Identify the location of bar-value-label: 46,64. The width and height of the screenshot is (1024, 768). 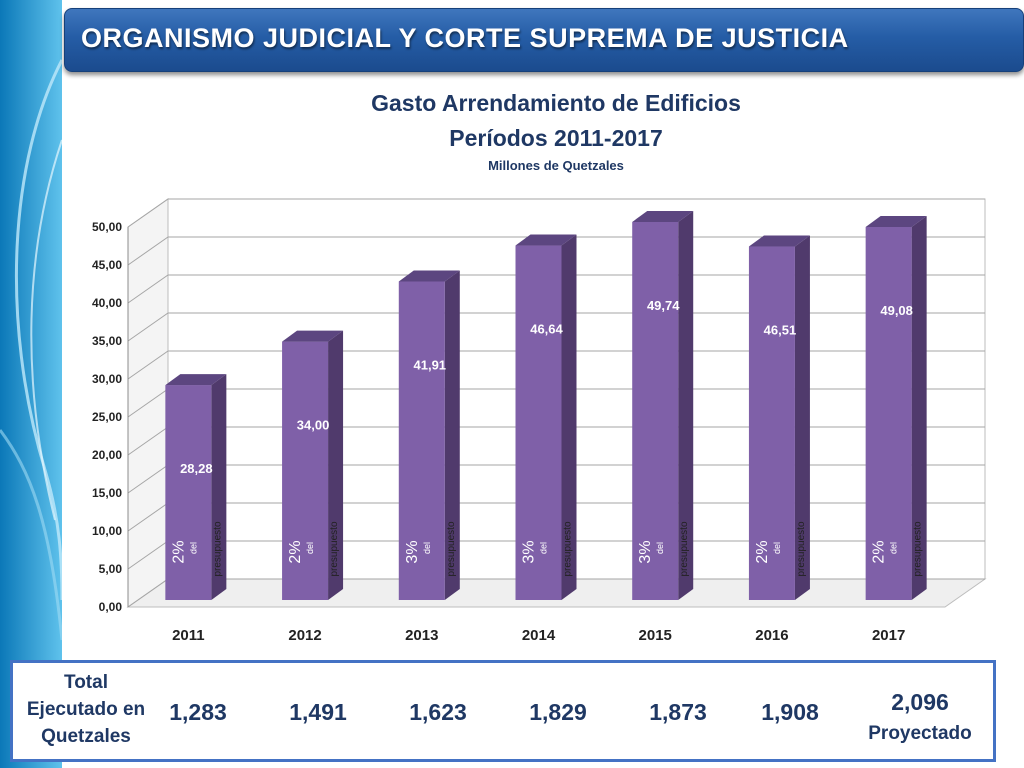
(546, 329).